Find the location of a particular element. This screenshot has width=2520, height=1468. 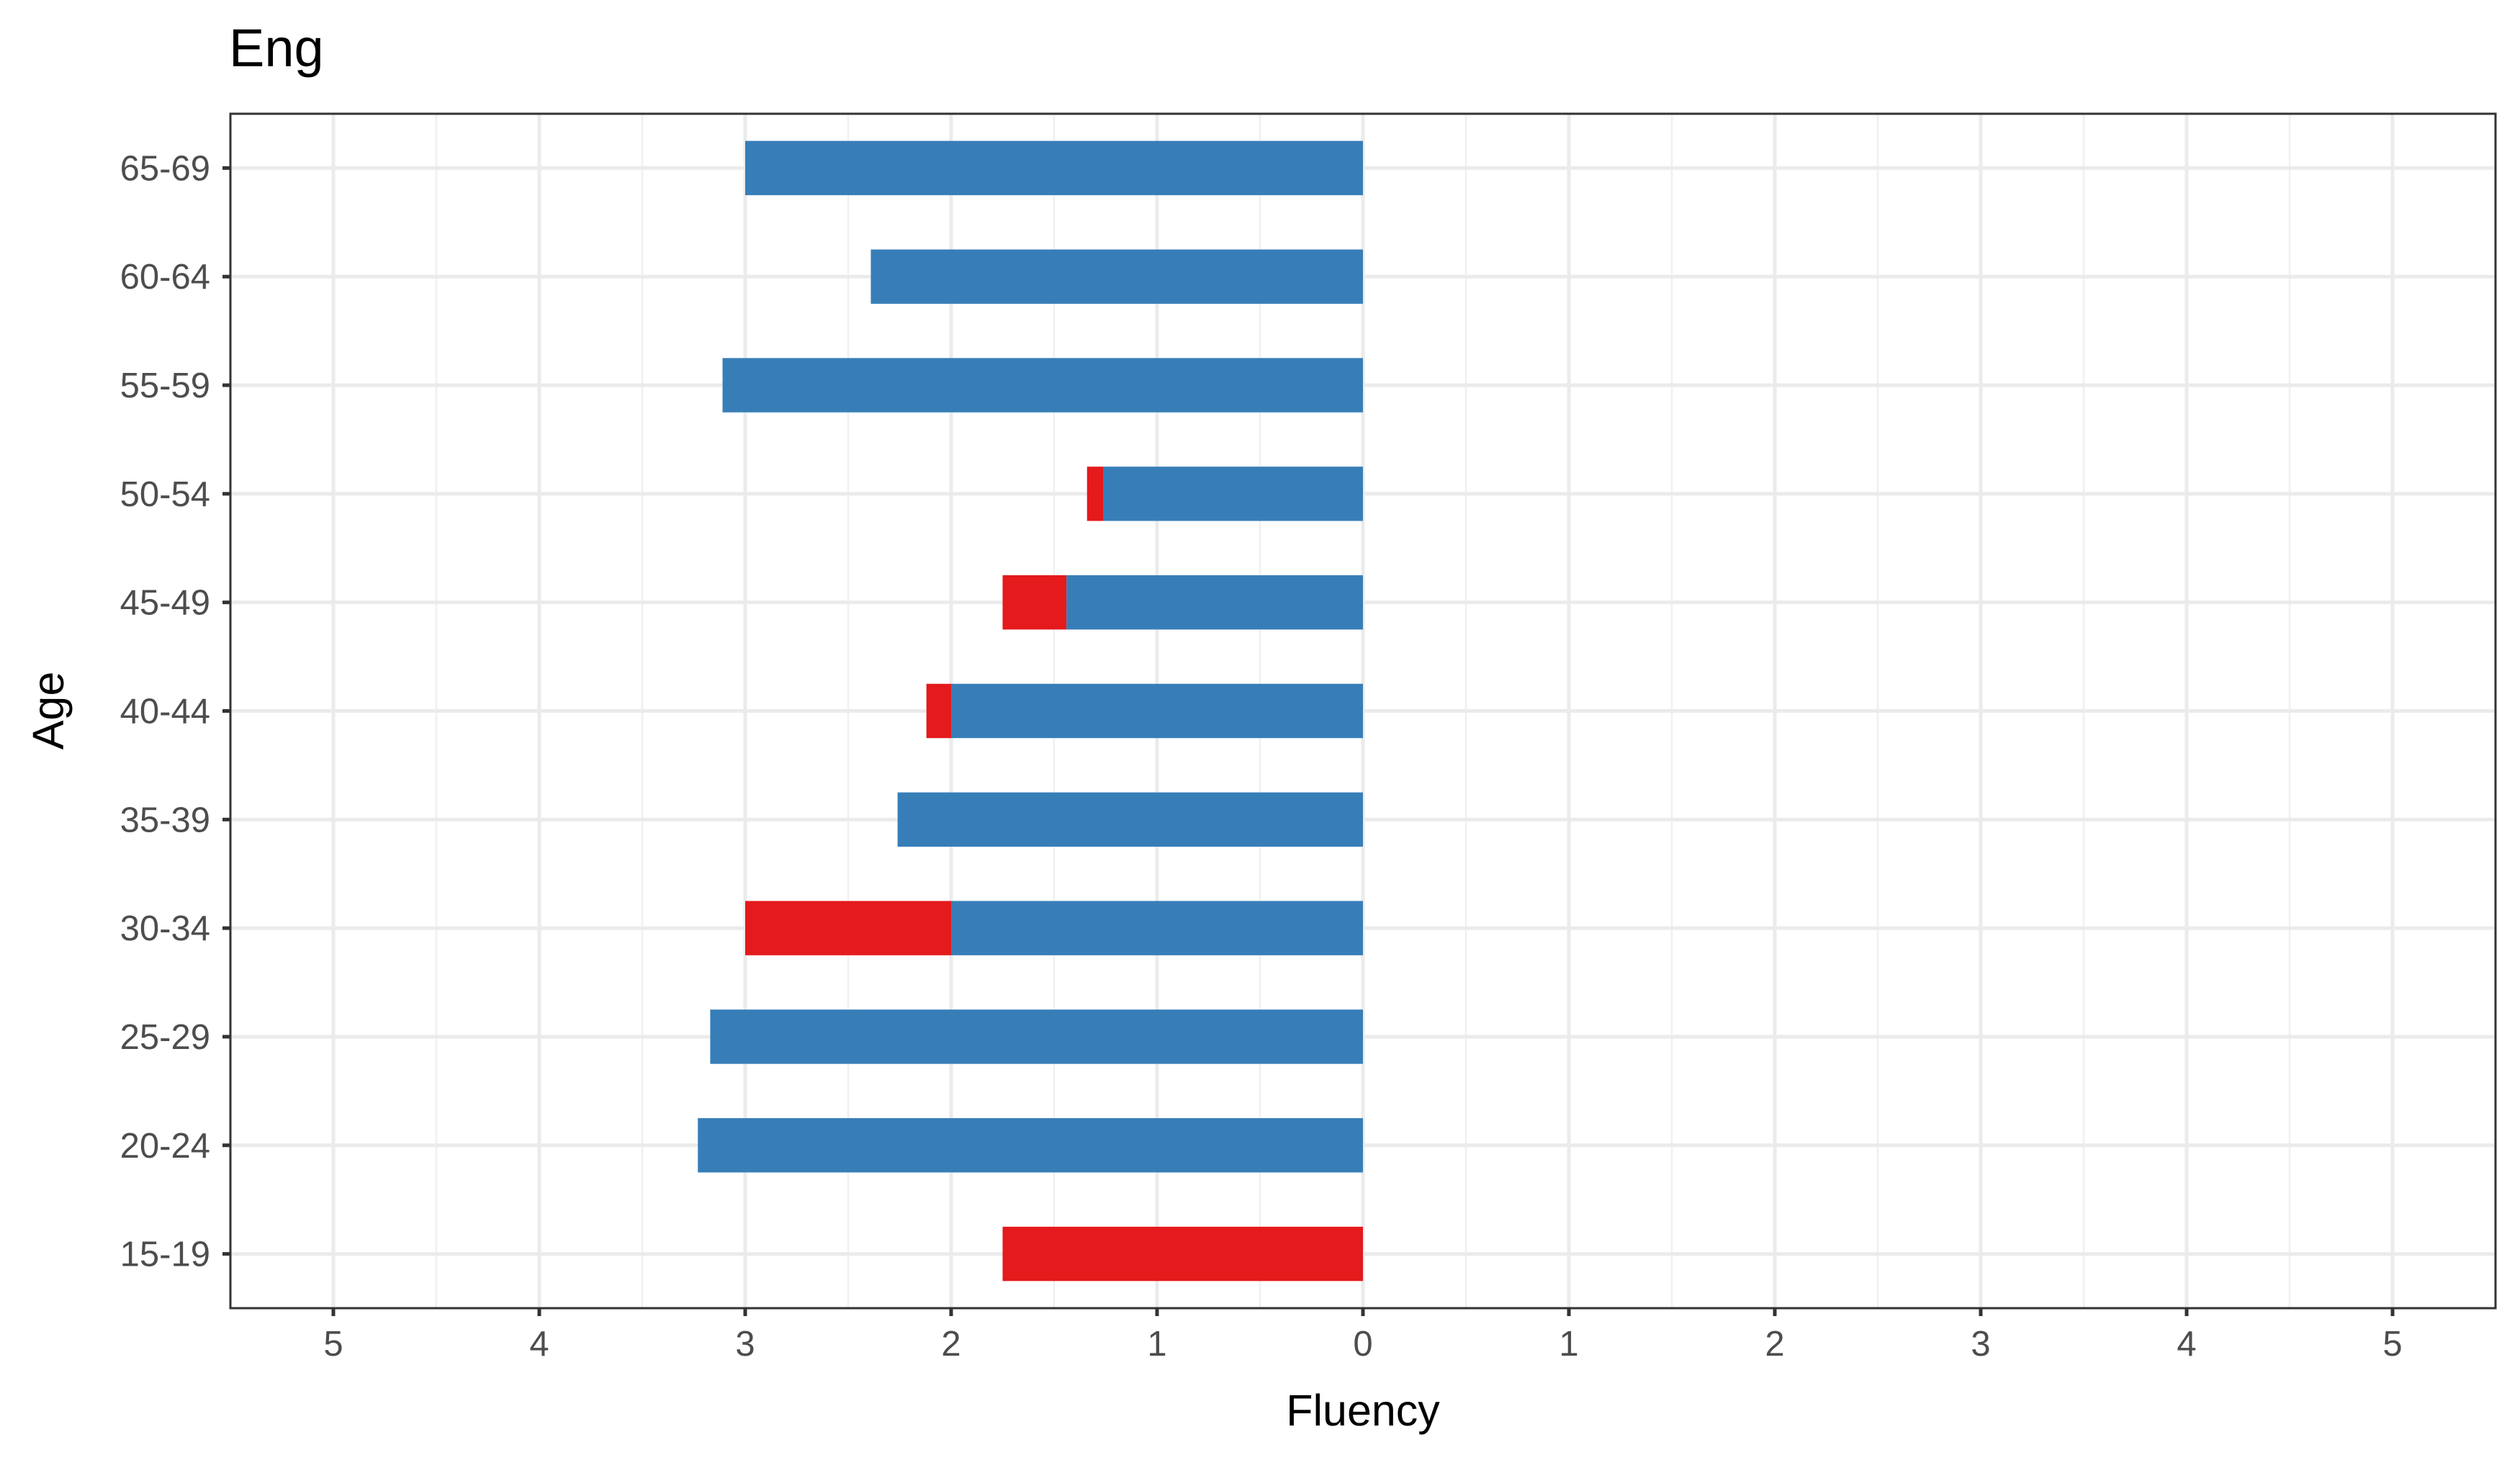

y-tick-label: 35-39 is located at coordinates (165, 820).